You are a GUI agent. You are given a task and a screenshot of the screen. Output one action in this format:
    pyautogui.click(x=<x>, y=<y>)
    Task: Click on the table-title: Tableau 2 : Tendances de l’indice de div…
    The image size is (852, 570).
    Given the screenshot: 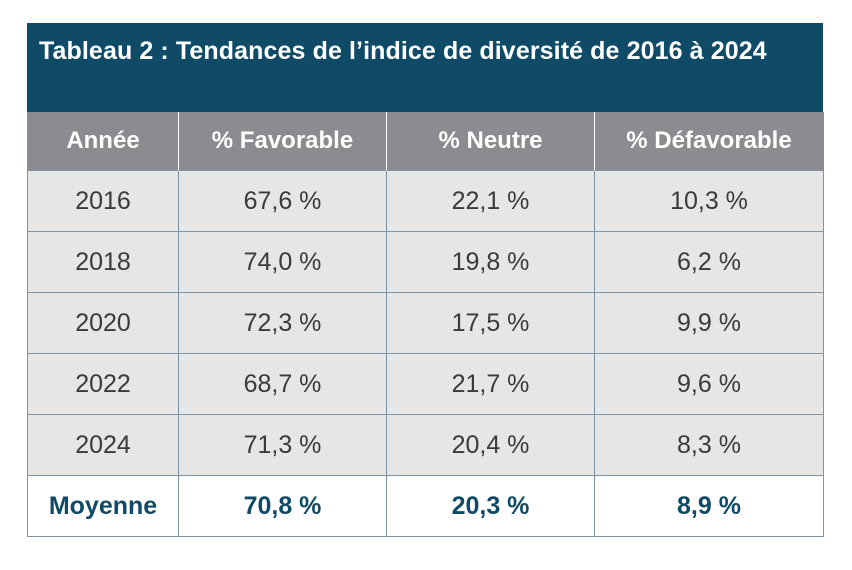 What is the action you would take?
    pyautogui.click(x=425, y=67)
    